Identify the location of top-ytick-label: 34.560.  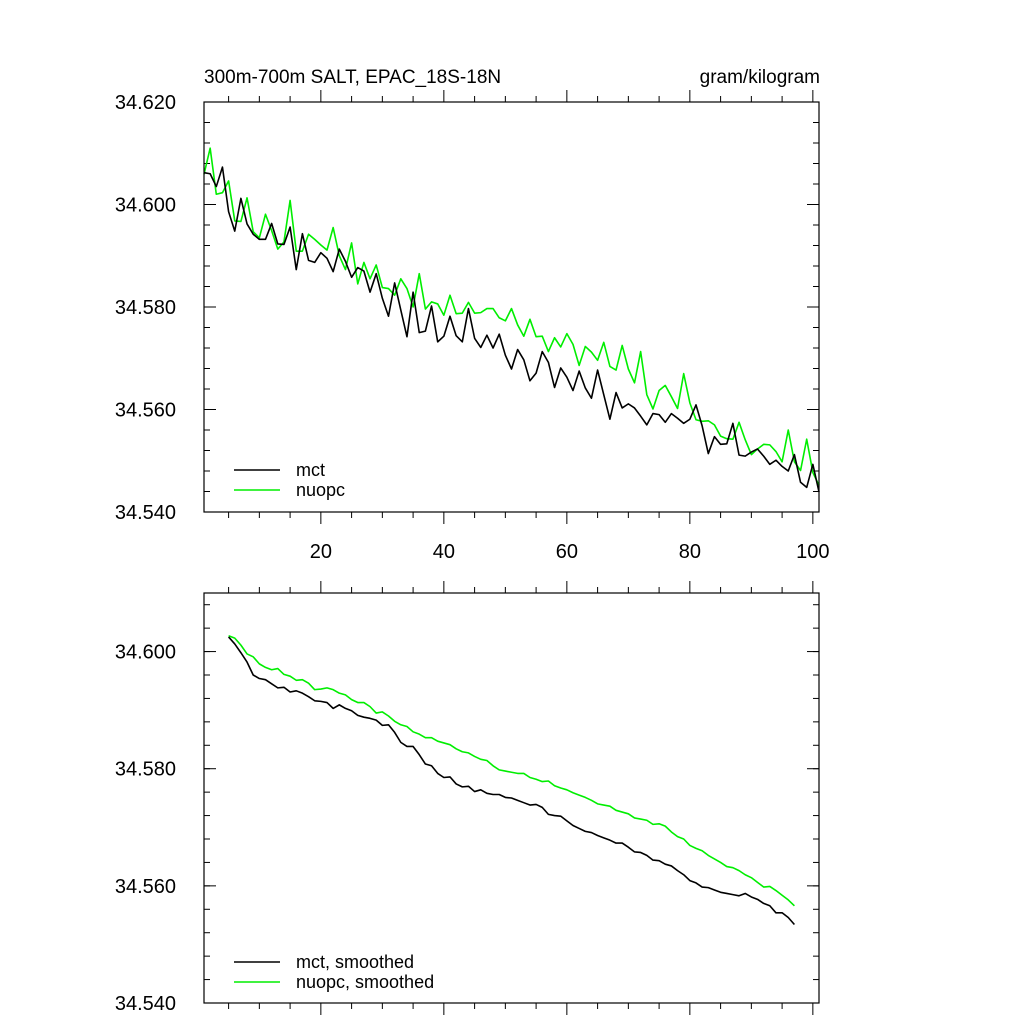
(145, 411).